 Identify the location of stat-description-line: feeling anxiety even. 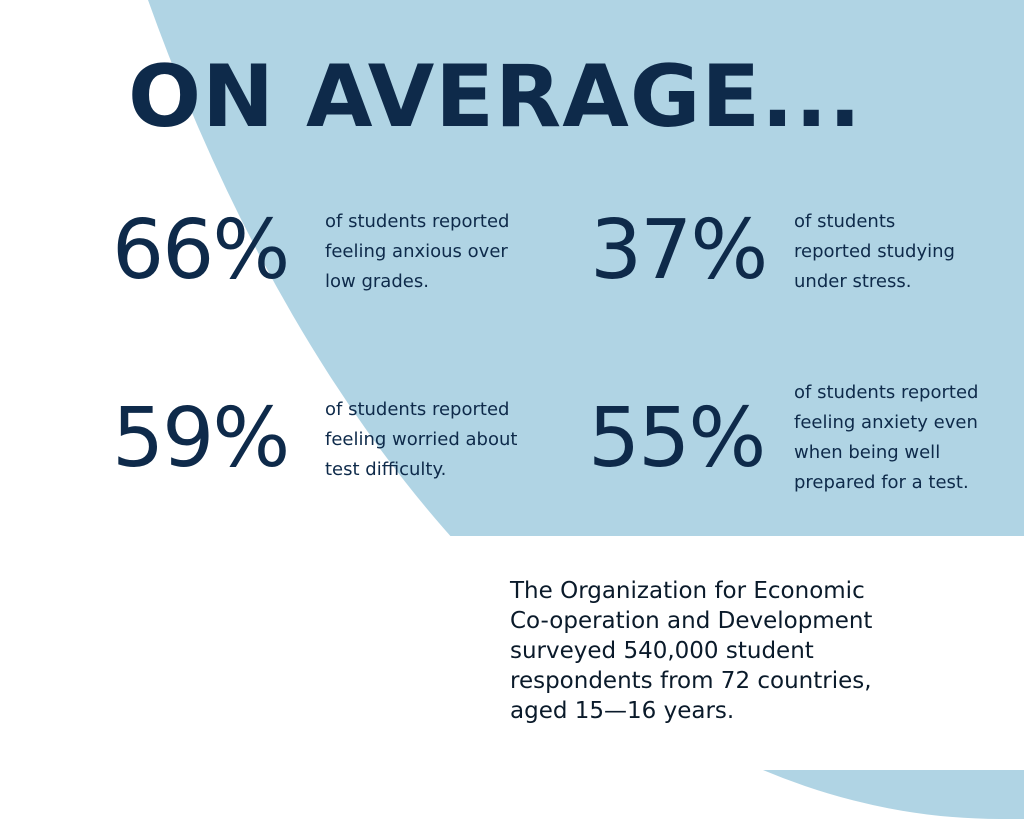
(886, 422).